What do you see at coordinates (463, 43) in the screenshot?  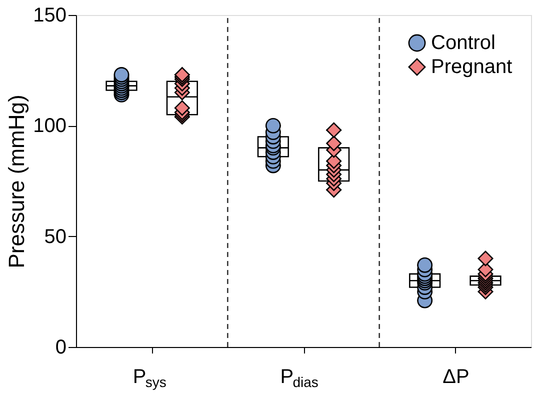 I see `legend-label: Control` at bounding box center [463, 43].